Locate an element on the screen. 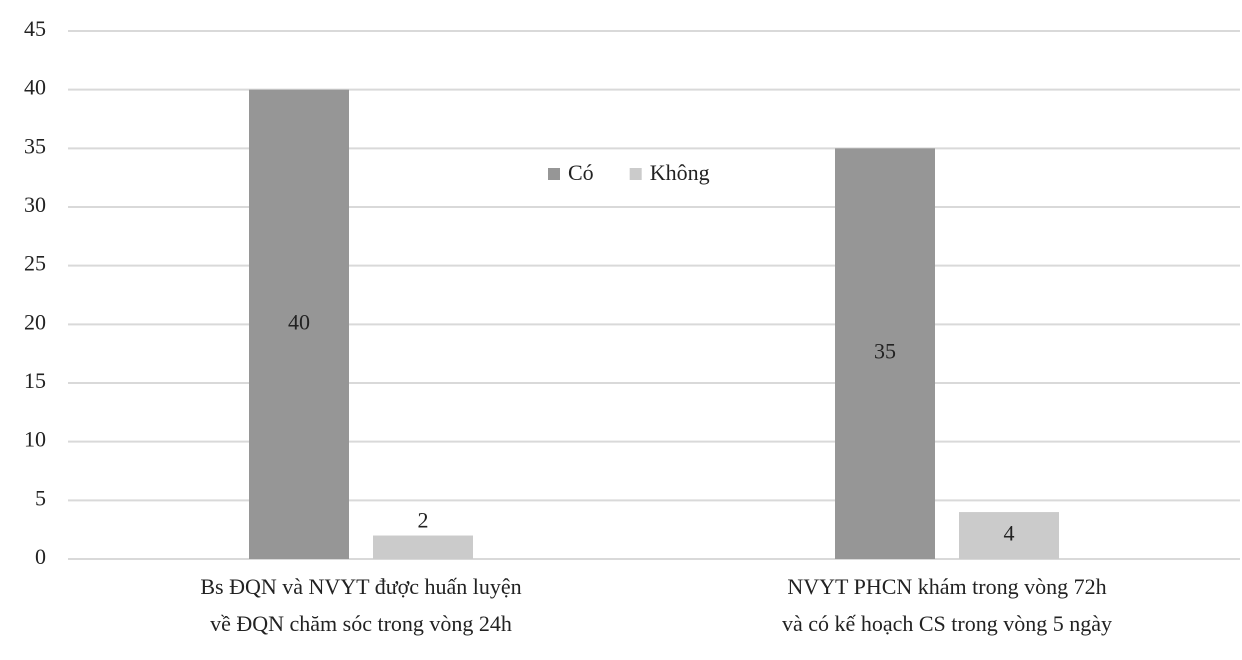 This screenshot has height=660, width=1242. y-tick-label: 5 is located at coordinates (40, 497).